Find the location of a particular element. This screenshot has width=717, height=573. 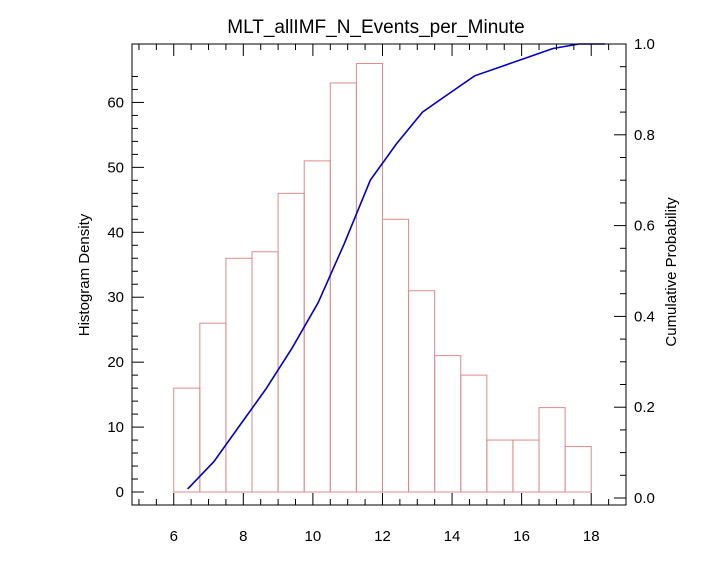

y2-tick-label: 0.4 is located at coordinates (644, 316).